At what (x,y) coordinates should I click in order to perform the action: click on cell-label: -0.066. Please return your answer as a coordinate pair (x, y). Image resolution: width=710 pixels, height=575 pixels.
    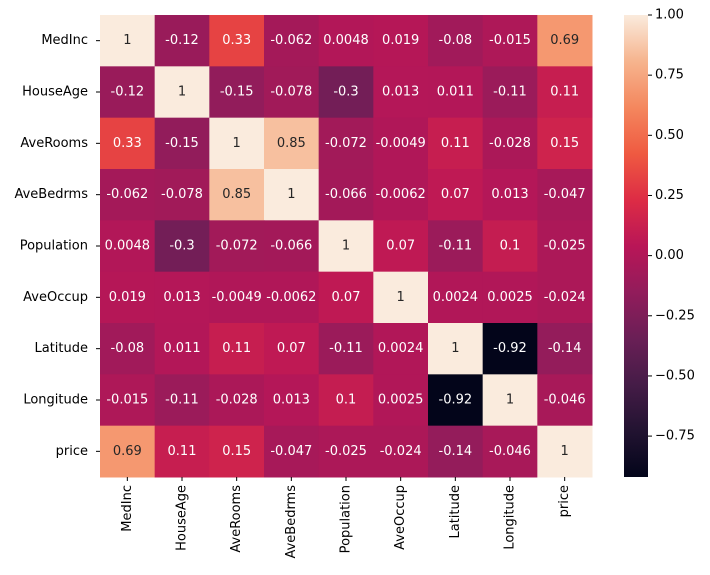
    Looking at the image, I should click on (346, 194).